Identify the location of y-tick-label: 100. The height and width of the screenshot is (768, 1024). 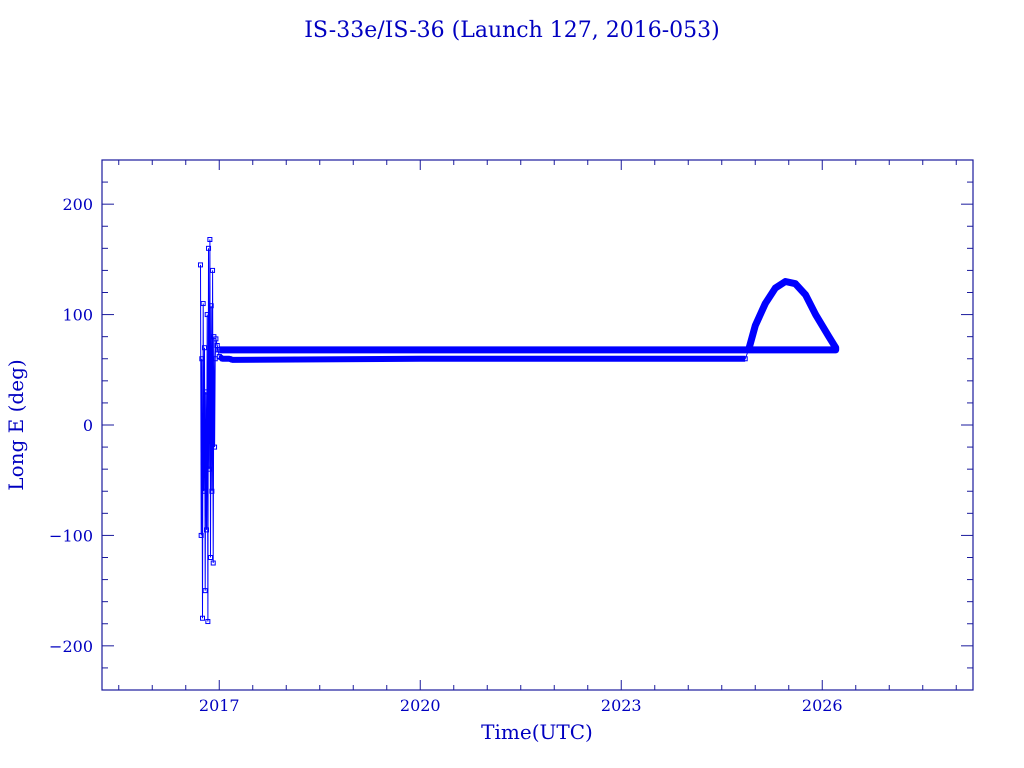
(77, 315).